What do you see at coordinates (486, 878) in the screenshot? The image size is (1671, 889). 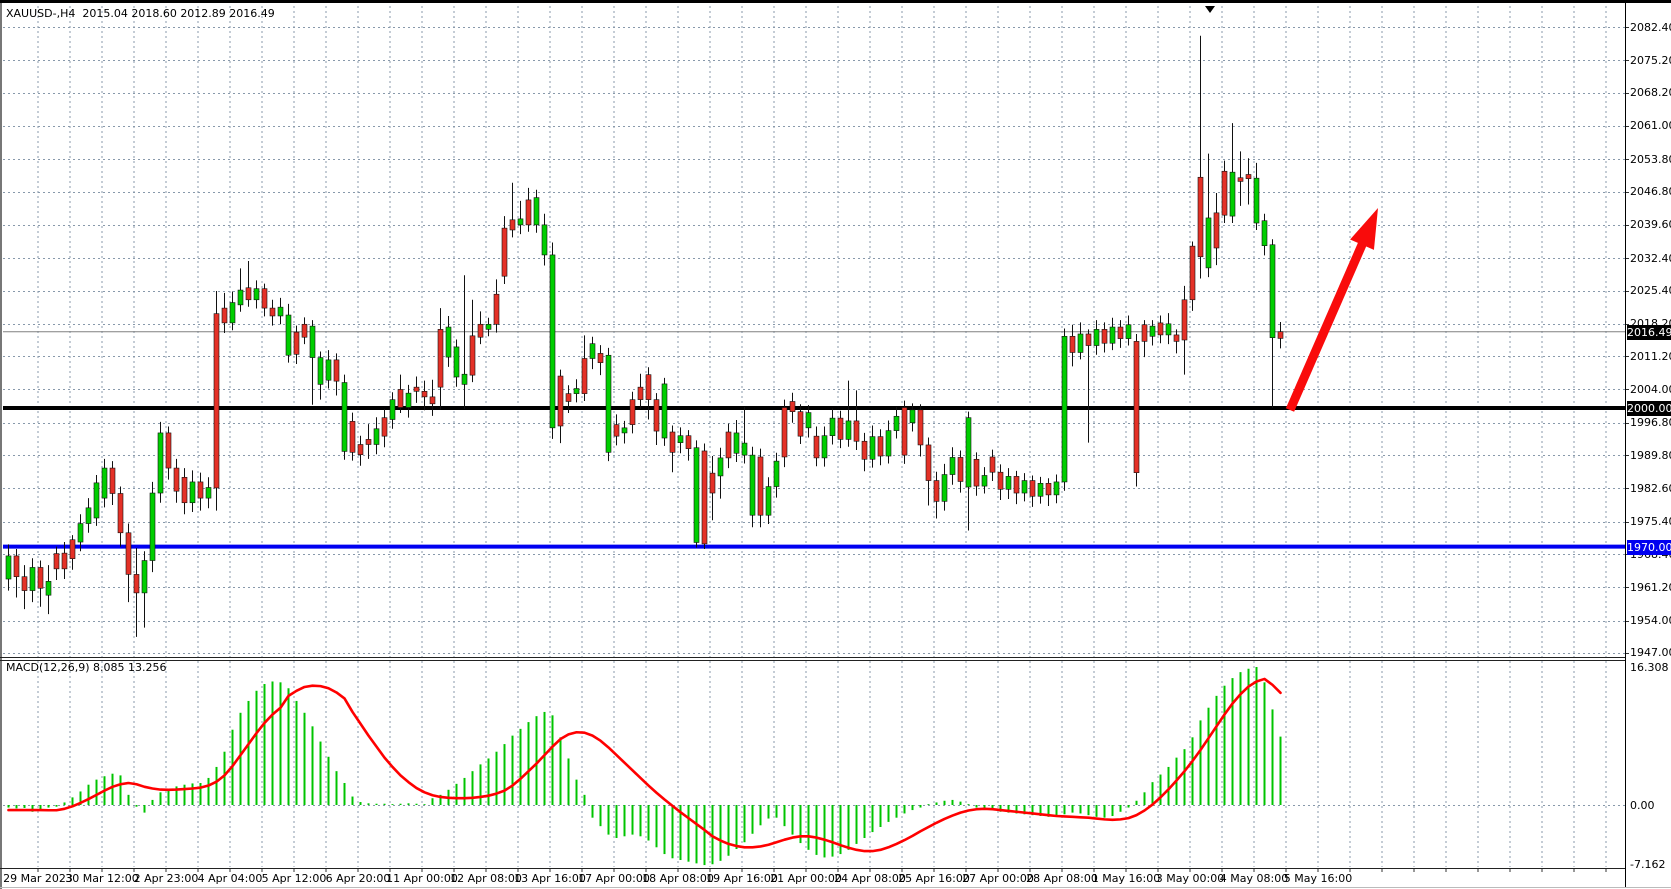 I see `time-tick-label: 12 Apr 08:00` at bounding box center [486, 878].